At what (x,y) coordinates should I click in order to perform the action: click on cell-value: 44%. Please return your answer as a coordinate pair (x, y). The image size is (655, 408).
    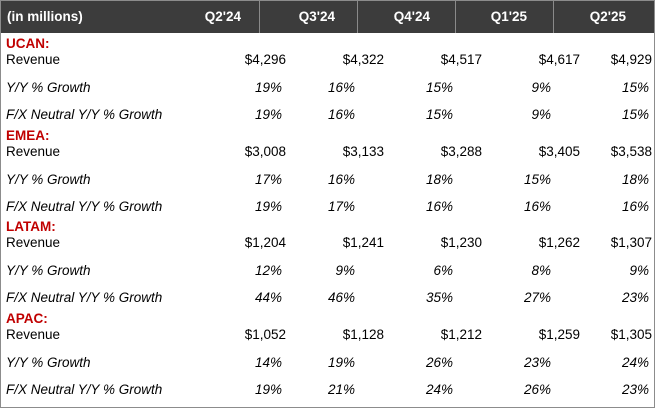
    Looking at the image, I should click on (268, 297).